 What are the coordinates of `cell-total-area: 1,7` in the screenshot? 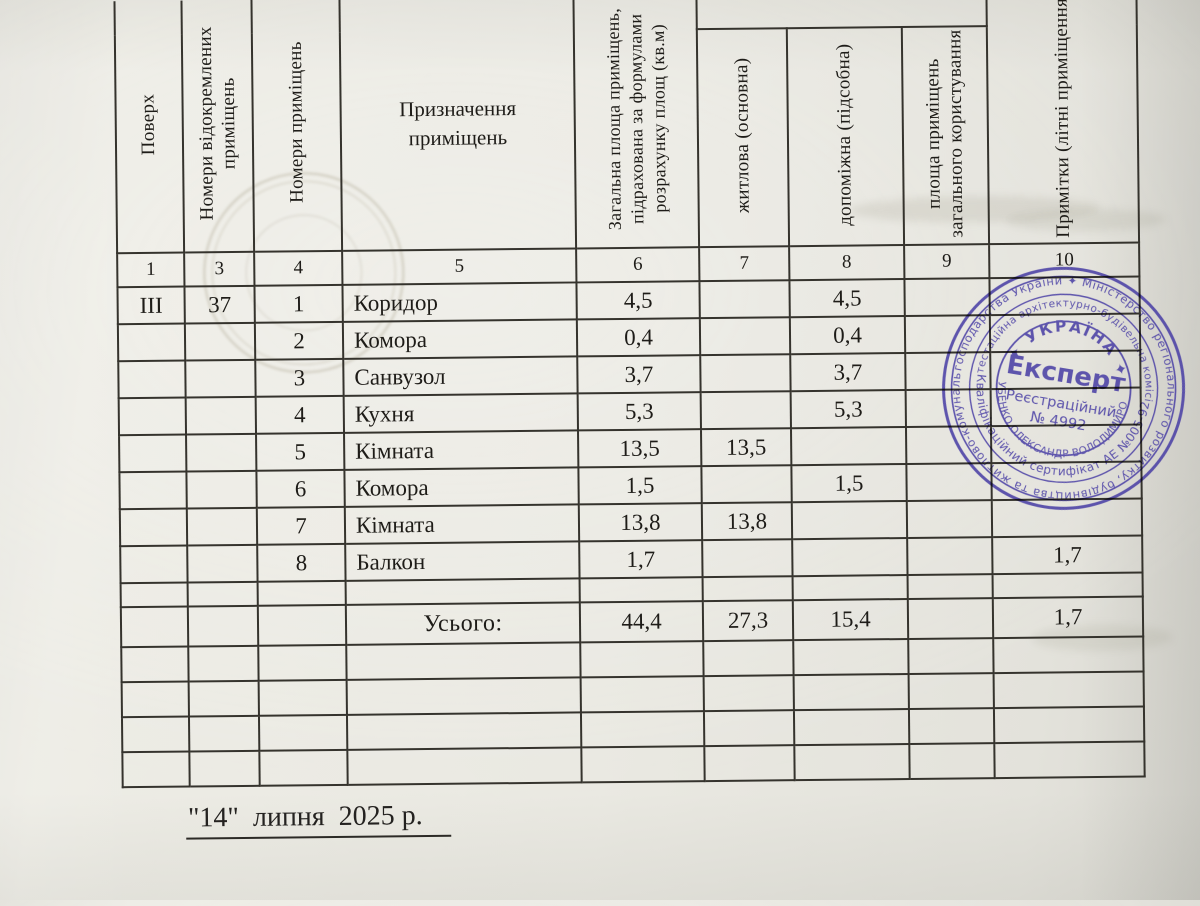 It's located at (641, 559).